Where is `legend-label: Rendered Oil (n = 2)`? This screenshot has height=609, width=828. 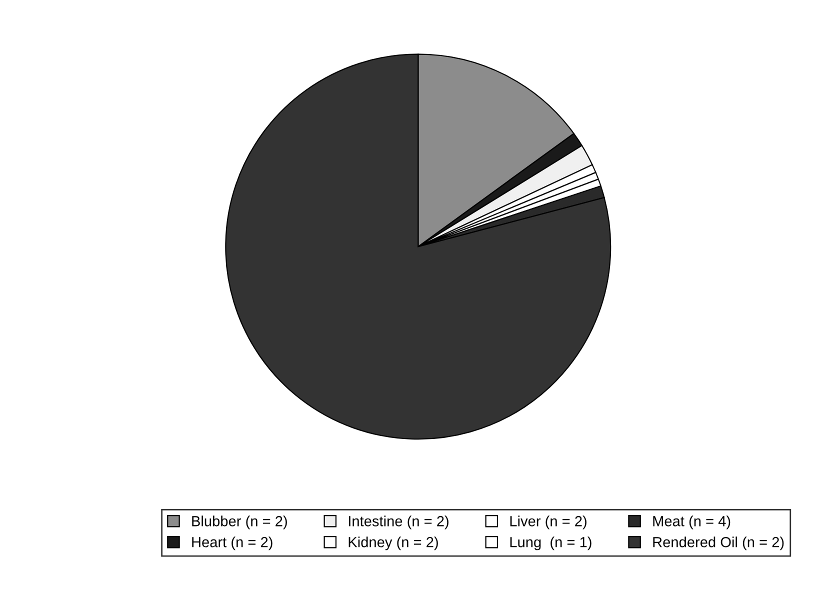
legend-label: Rendered Oil (n = 2) is located at coordinates (718, 543).